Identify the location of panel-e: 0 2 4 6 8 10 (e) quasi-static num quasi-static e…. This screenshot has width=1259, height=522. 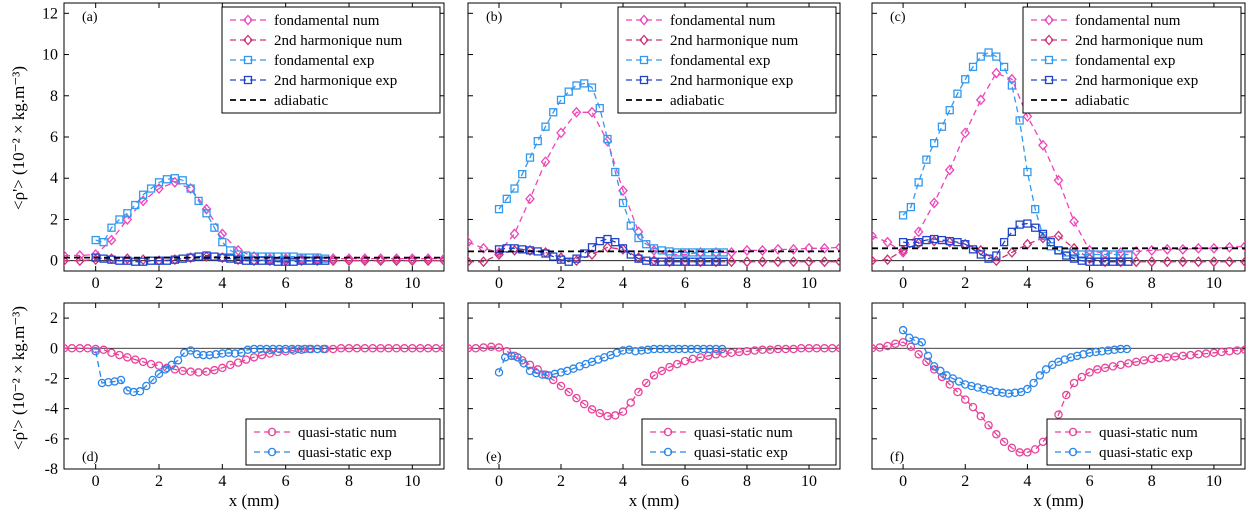
(654, 406).